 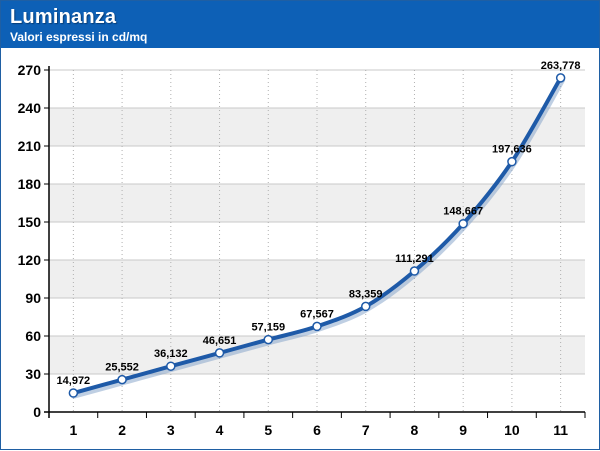 What do you see at coordinates (561, 66) in the screenshot?
I see `data-label: 263,778` at bounding box center [561, 66].